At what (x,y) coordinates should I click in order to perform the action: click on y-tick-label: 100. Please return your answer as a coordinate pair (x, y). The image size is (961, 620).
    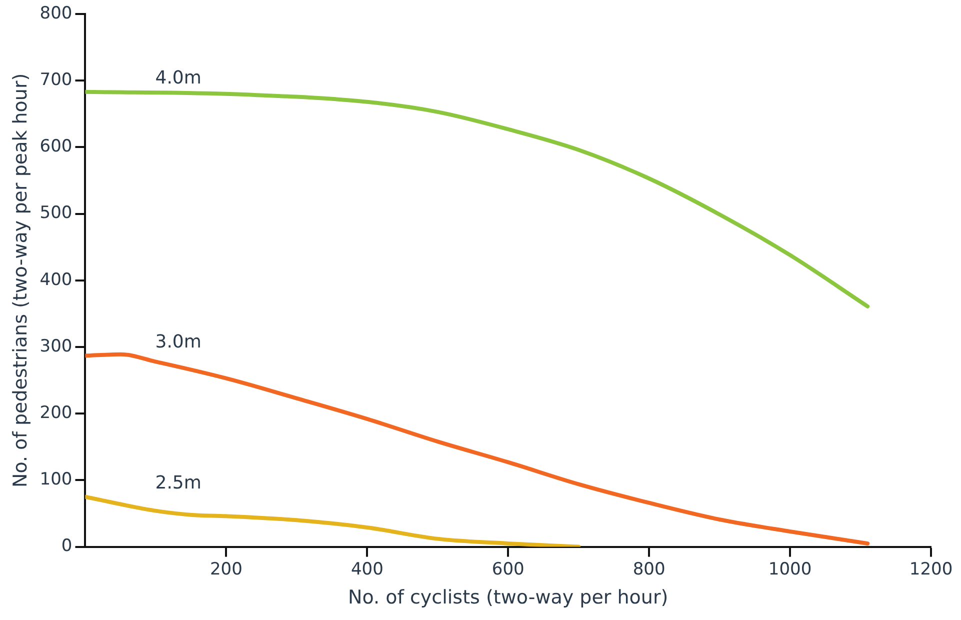
    Looking at the image, I should click on (56, 480).